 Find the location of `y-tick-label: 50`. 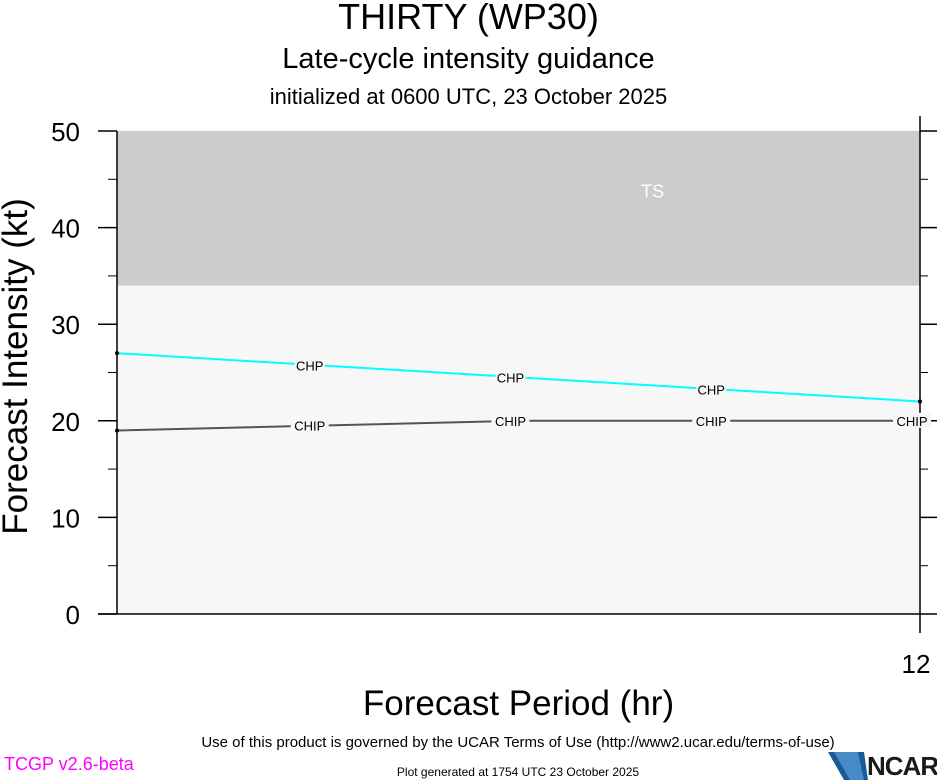

y-tick-label: 50 is located at coordinates (65, 132).